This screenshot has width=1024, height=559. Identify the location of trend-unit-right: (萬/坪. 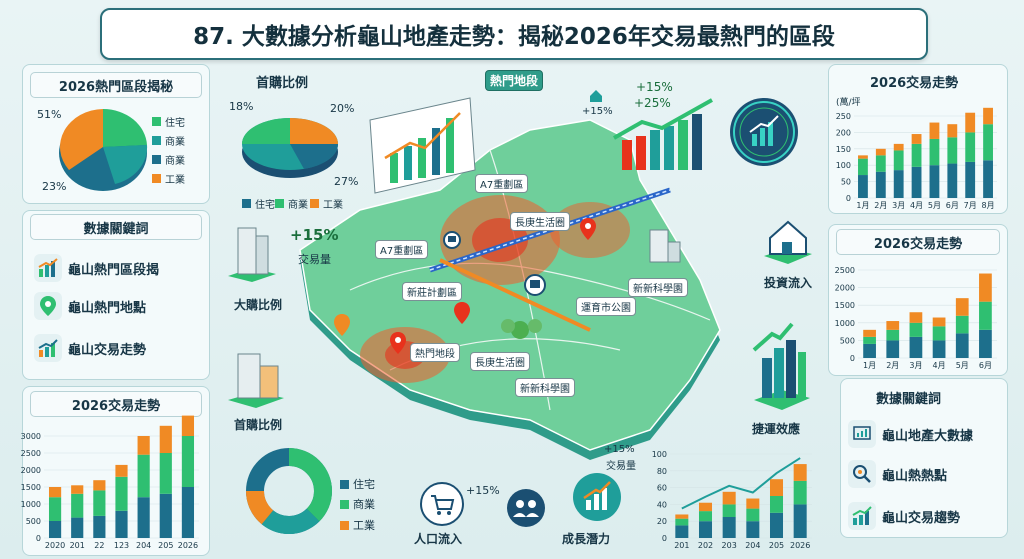
(848, 103).